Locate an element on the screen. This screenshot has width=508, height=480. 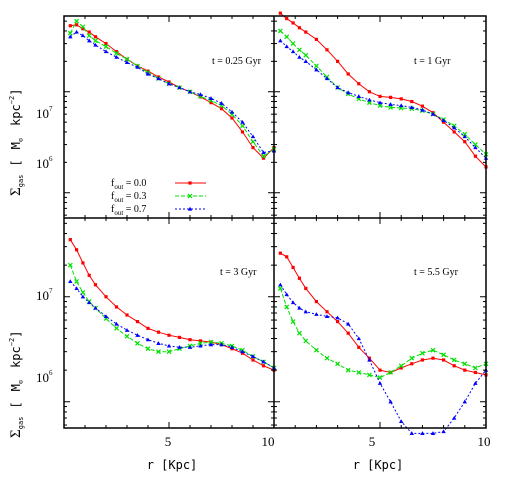
x-tick-label-left-5: 5 is located at coordinates (168, 441).